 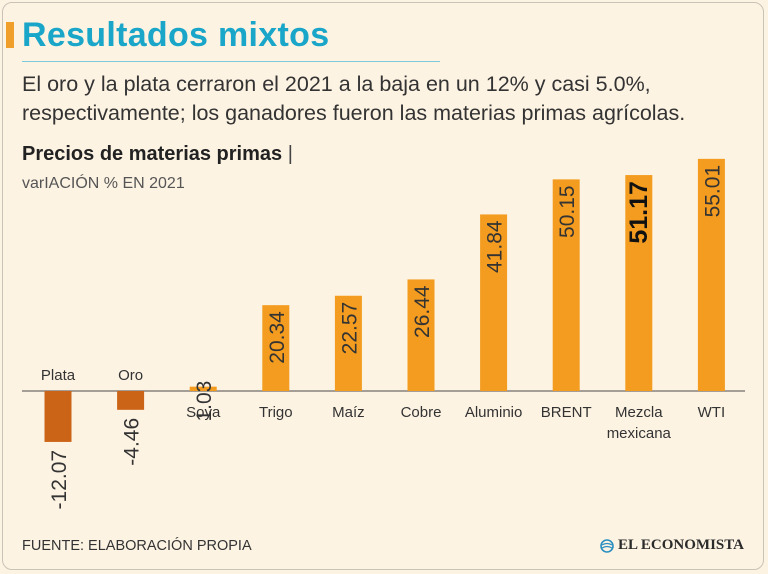 What do you see at coordinates (103, 183) in the screenshot?
I see `chart-subtitle: varIACIÓN % EN 2021` at bounding box center [103, 183].